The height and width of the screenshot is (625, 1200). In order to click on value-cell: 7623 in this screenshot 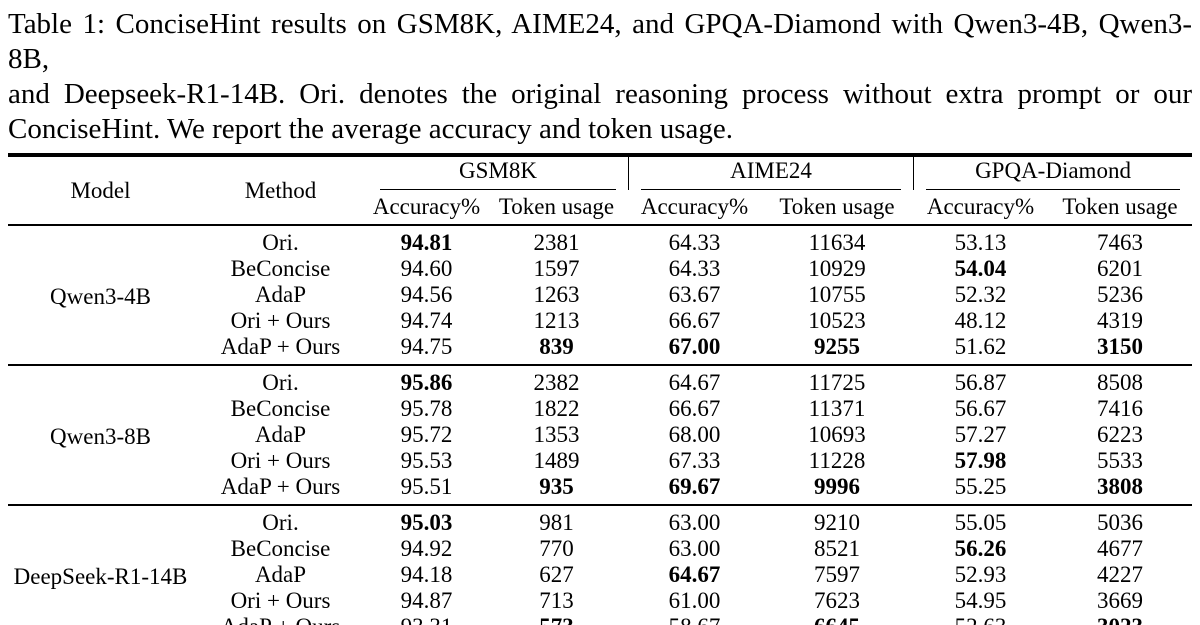, I will do `click(837, 600)`.